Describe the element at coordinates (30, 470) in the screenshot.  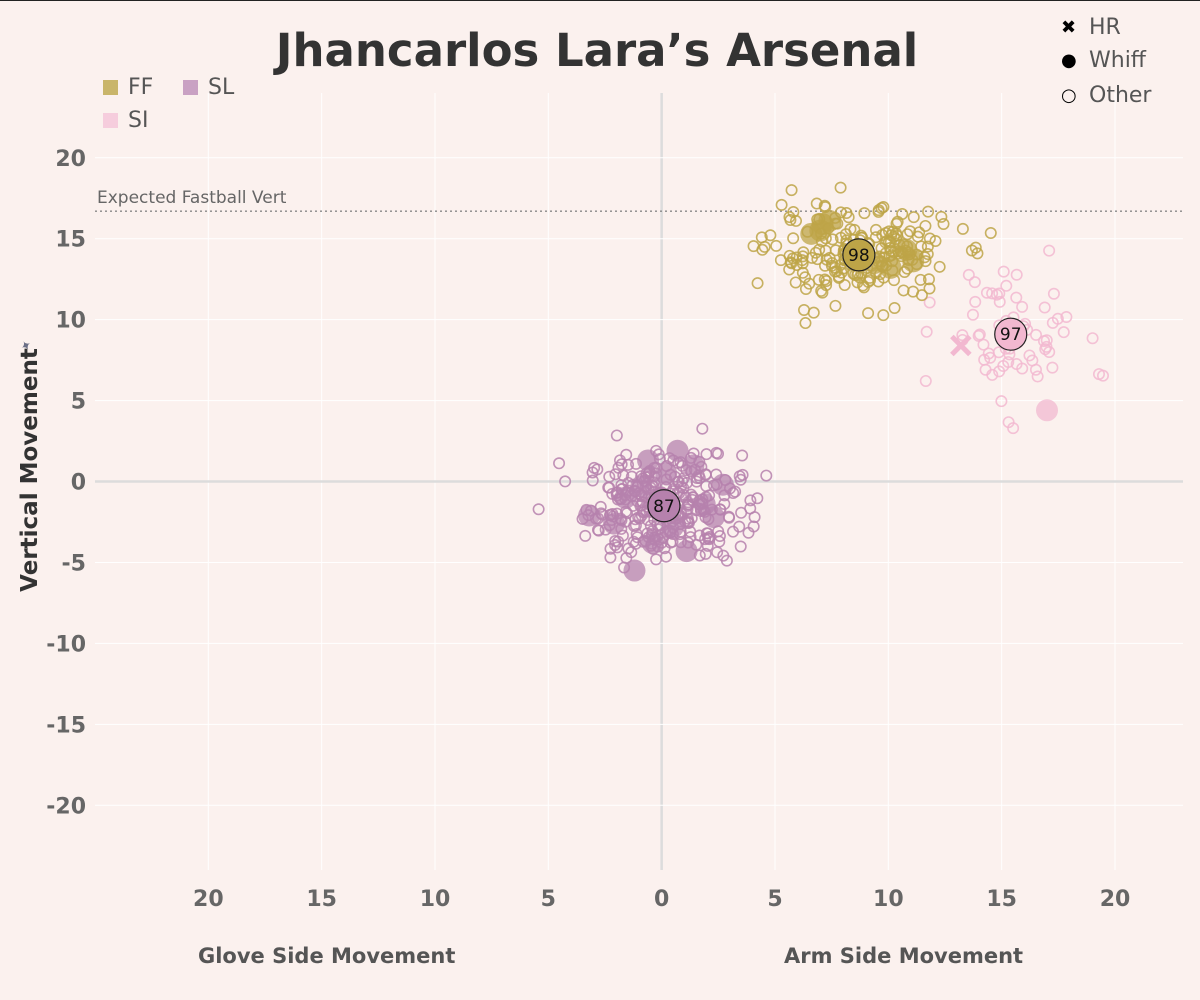
I see `y-axis-label: Vertical Movement` at that location.